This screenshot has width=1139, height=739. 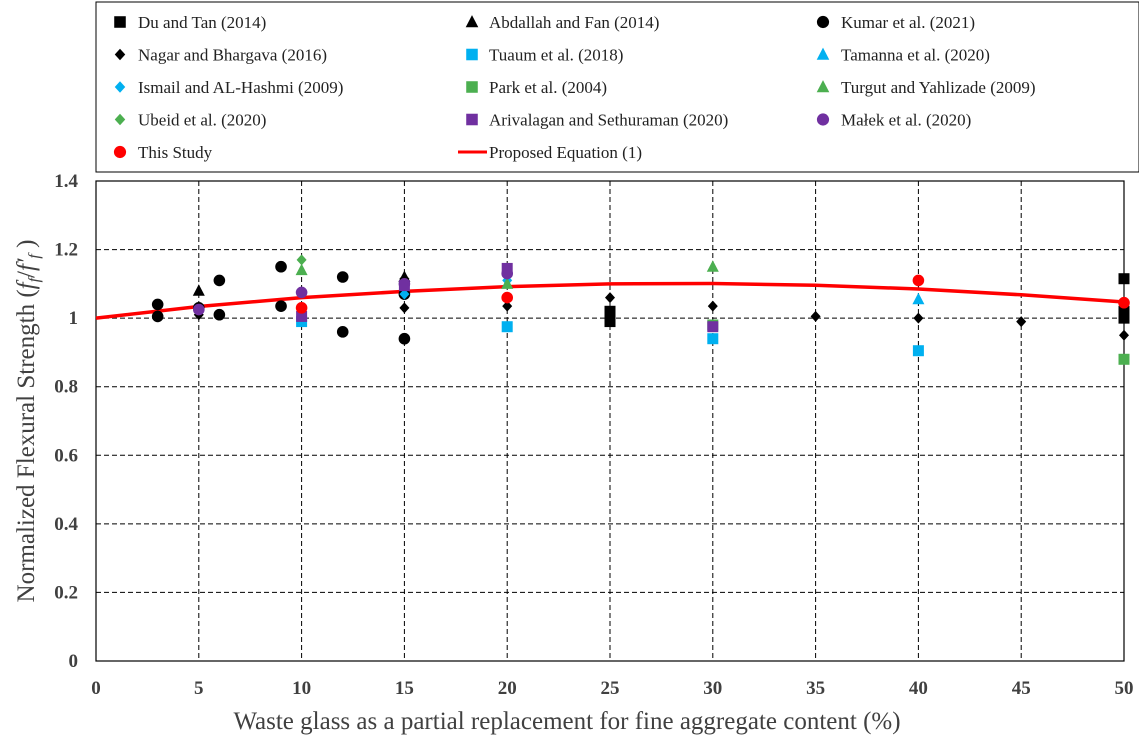 I want to click on y-axis-title-f2: f′, so click(x=26, y=264).